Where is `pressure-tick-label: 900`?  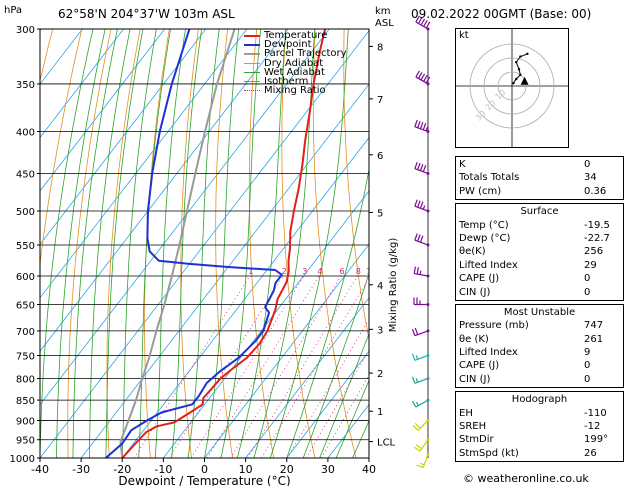
pressure-tick-label: 900 is located at coordinates (25, 421).